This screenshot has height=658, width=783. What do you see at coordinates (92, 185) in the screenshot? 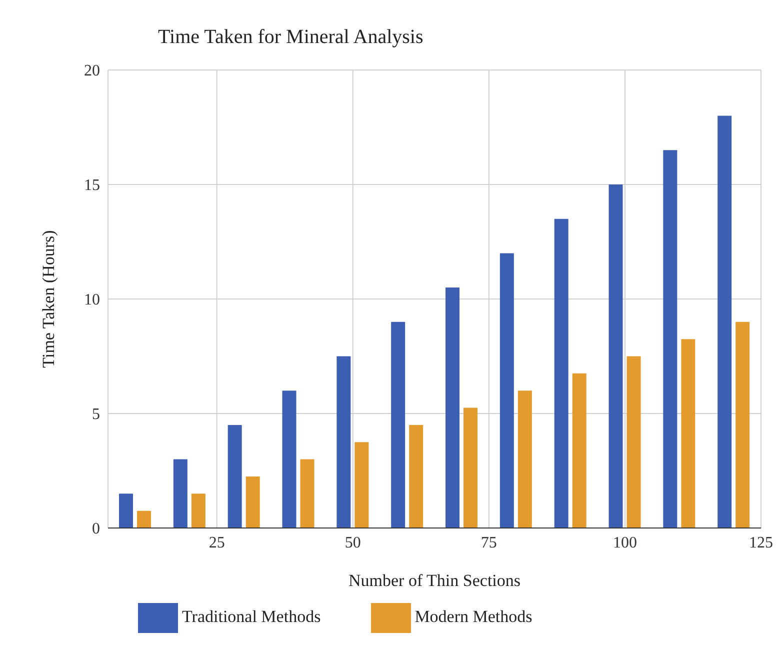
I see `y-tick-label: 15` at bounding box center [92, 185].